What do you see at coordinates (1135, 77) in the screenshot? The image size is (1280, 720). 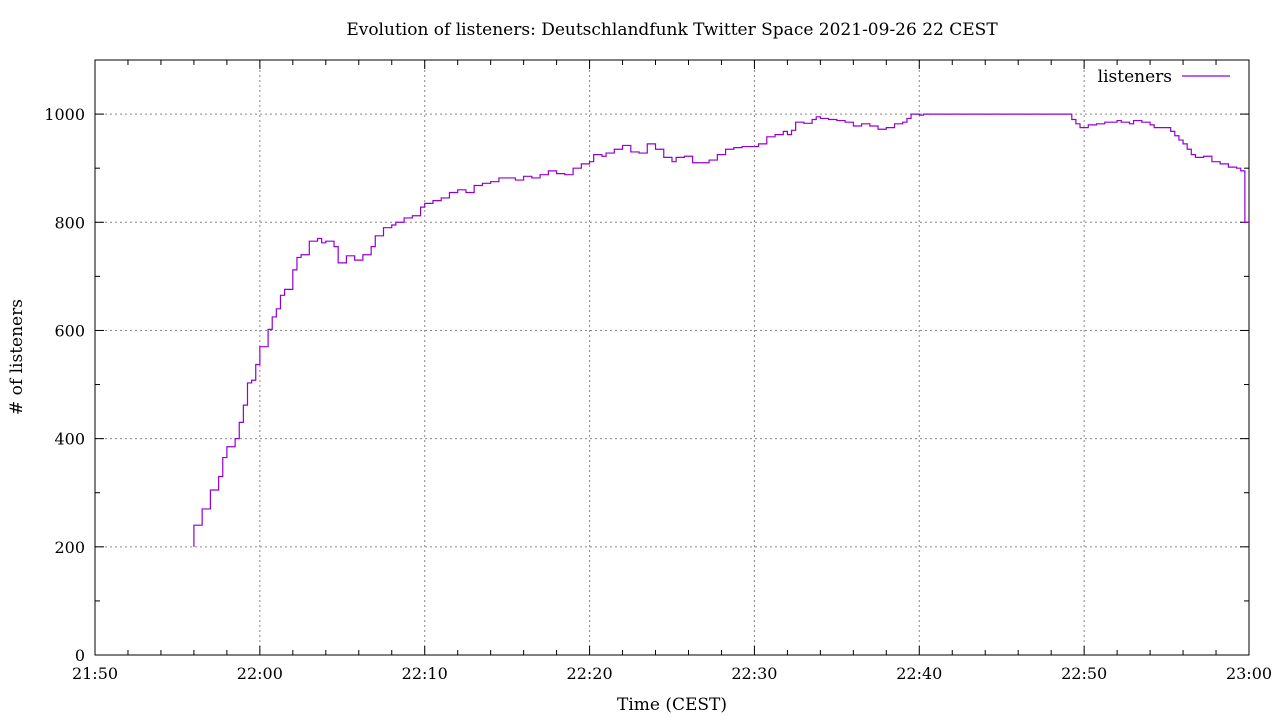 I see `legend-label-listeners: listeners` at bounding box center [1135, 77].